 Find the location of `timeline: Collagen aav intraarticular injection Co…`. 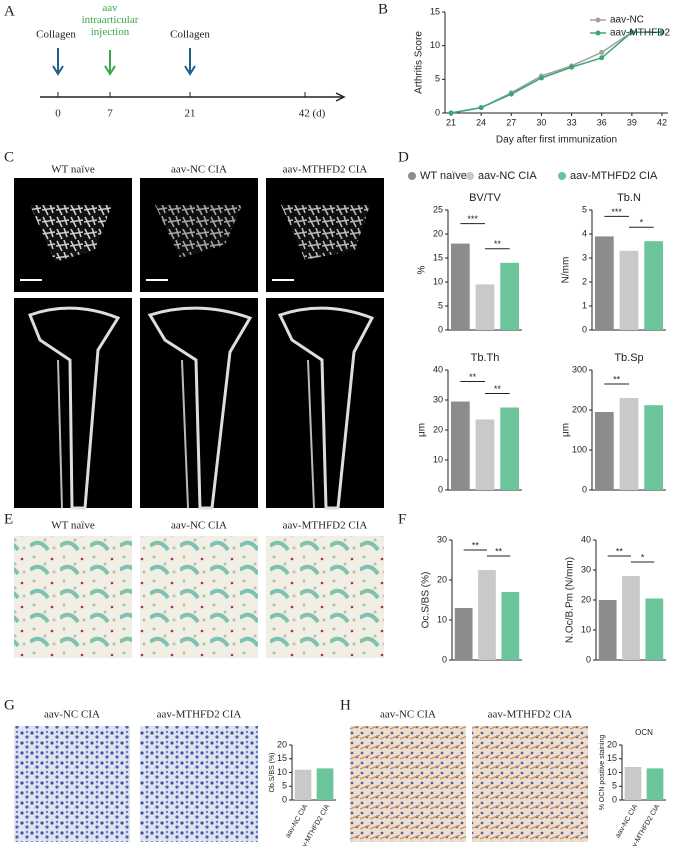

timeline: Collagen aav intraarticular injection Co… is located at coordinates (191, 61).